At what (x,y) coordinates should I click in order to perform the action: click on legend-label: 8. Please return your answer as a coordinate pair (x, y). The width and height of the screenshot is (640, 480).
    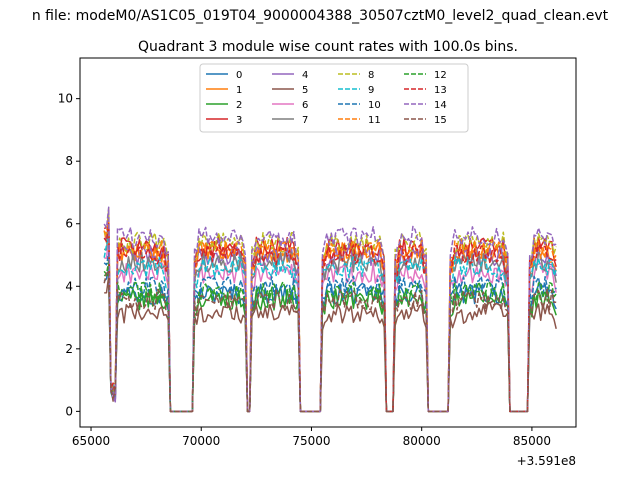
    Looking at the image, I should click on (371, 75).